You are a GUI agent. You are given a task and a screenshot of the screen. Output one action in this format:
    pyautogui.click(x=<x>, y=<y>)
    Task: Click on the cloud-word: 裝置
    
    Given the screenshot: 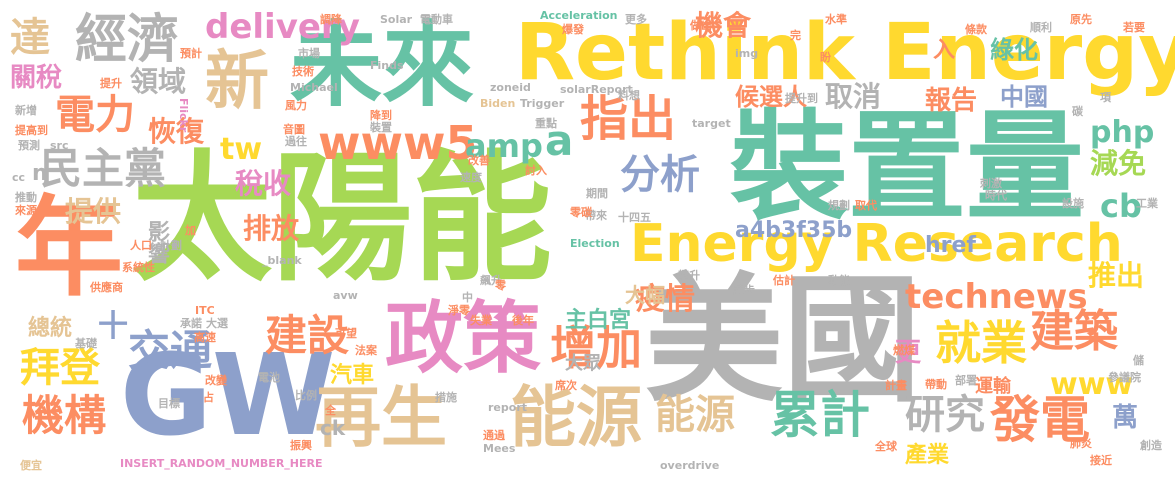 What is the action you would take?
    pyautogui.click(x=381, y=127)
    